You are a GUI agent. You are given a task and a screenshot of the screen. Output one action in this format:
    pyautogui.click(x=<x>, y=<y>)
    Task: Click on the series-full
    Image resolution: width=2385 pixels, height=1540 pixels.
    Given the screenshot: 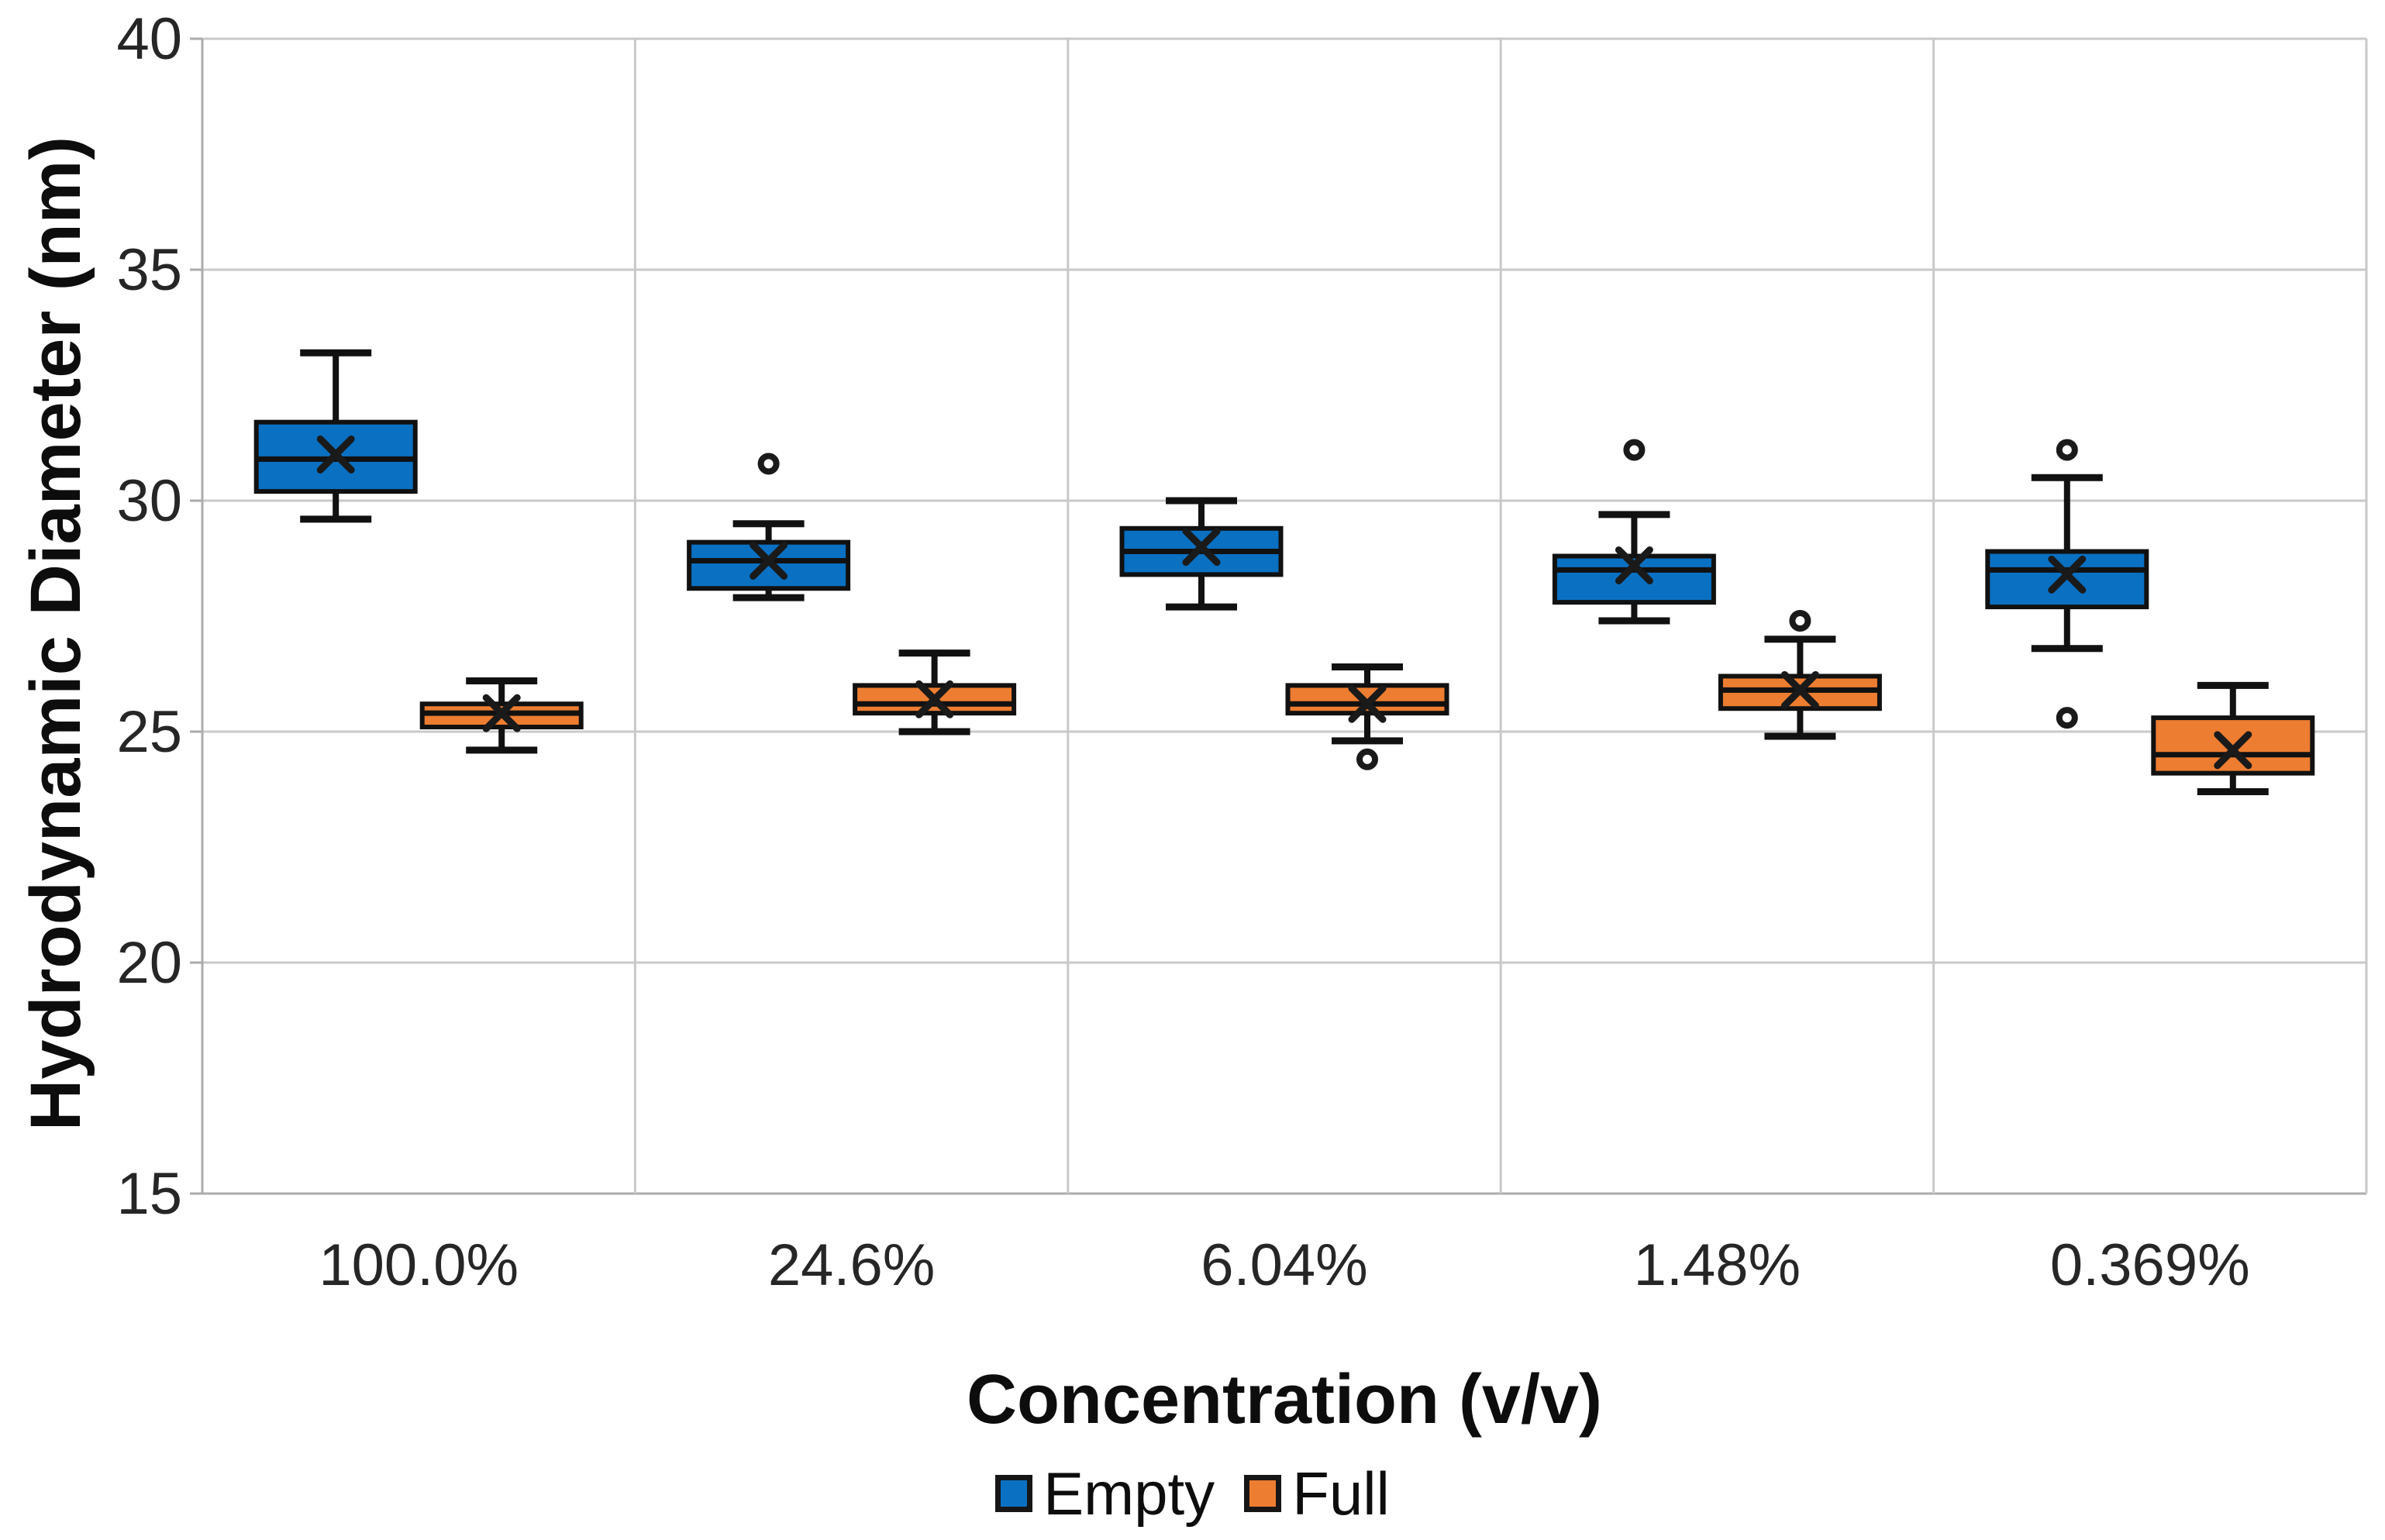 What is the action you would take?
    pyautogui.click(x=1367, y=702)
    